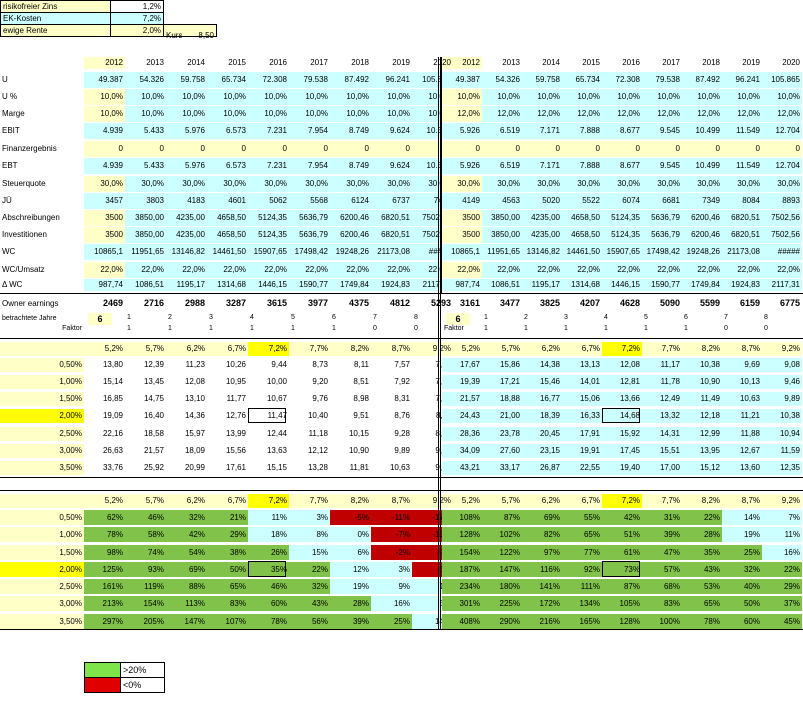 The height and width of the screenshot is (704, 803). Describe the element at coordinates (782, 399) in the screenshot. I see `valuation-cell: 9,89` at that location.